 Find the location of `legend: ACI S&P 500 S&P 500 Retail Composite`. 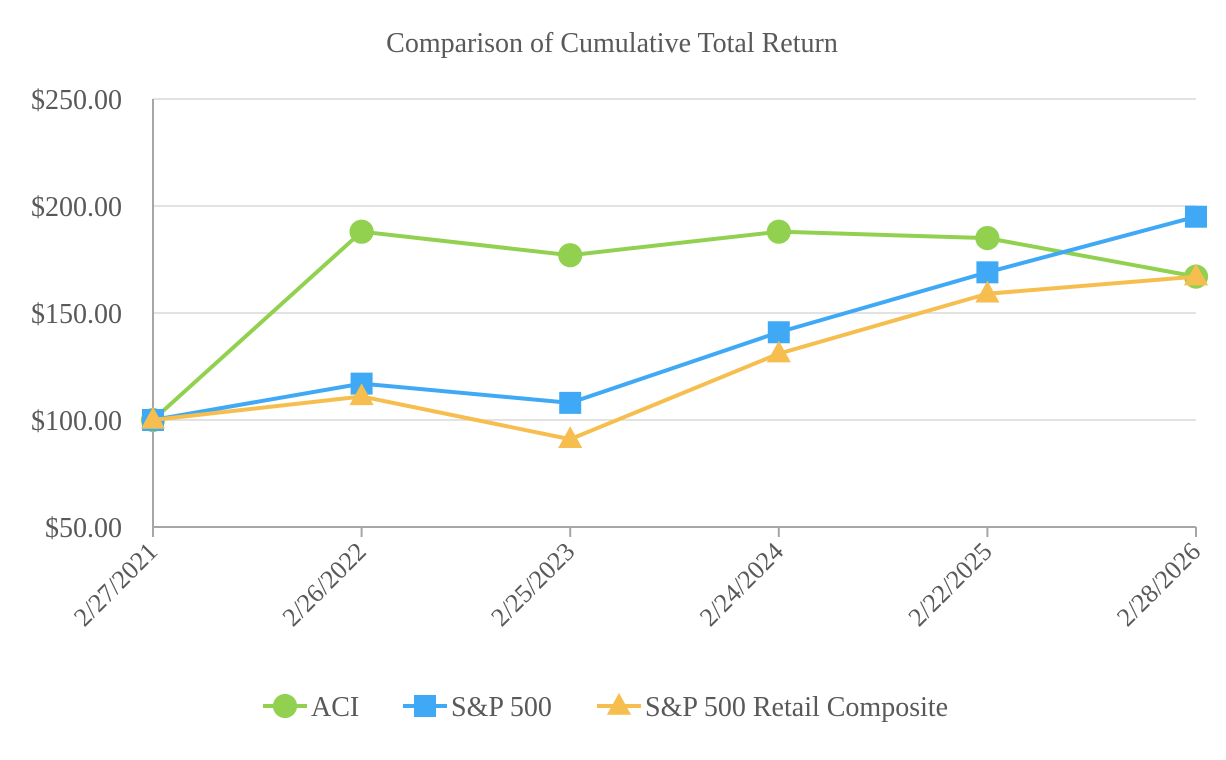

legend: ACI S&P 500 S&P 500 Retail Composite is located at coordinates (605, 707).